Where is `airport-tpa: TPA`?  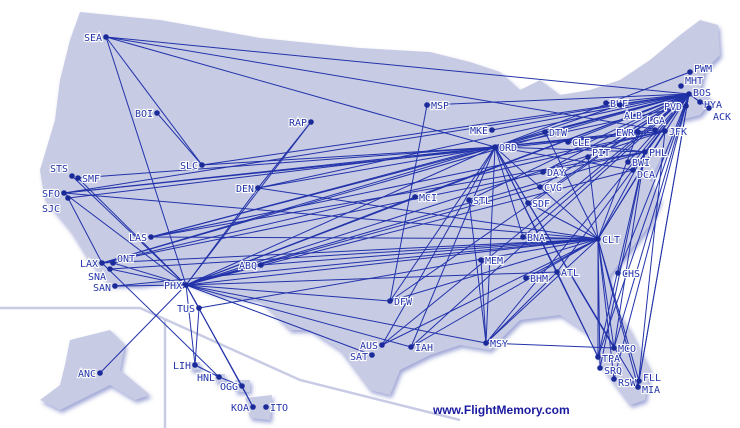 airport-tpa: TPA is located at coordinates (608, 359).